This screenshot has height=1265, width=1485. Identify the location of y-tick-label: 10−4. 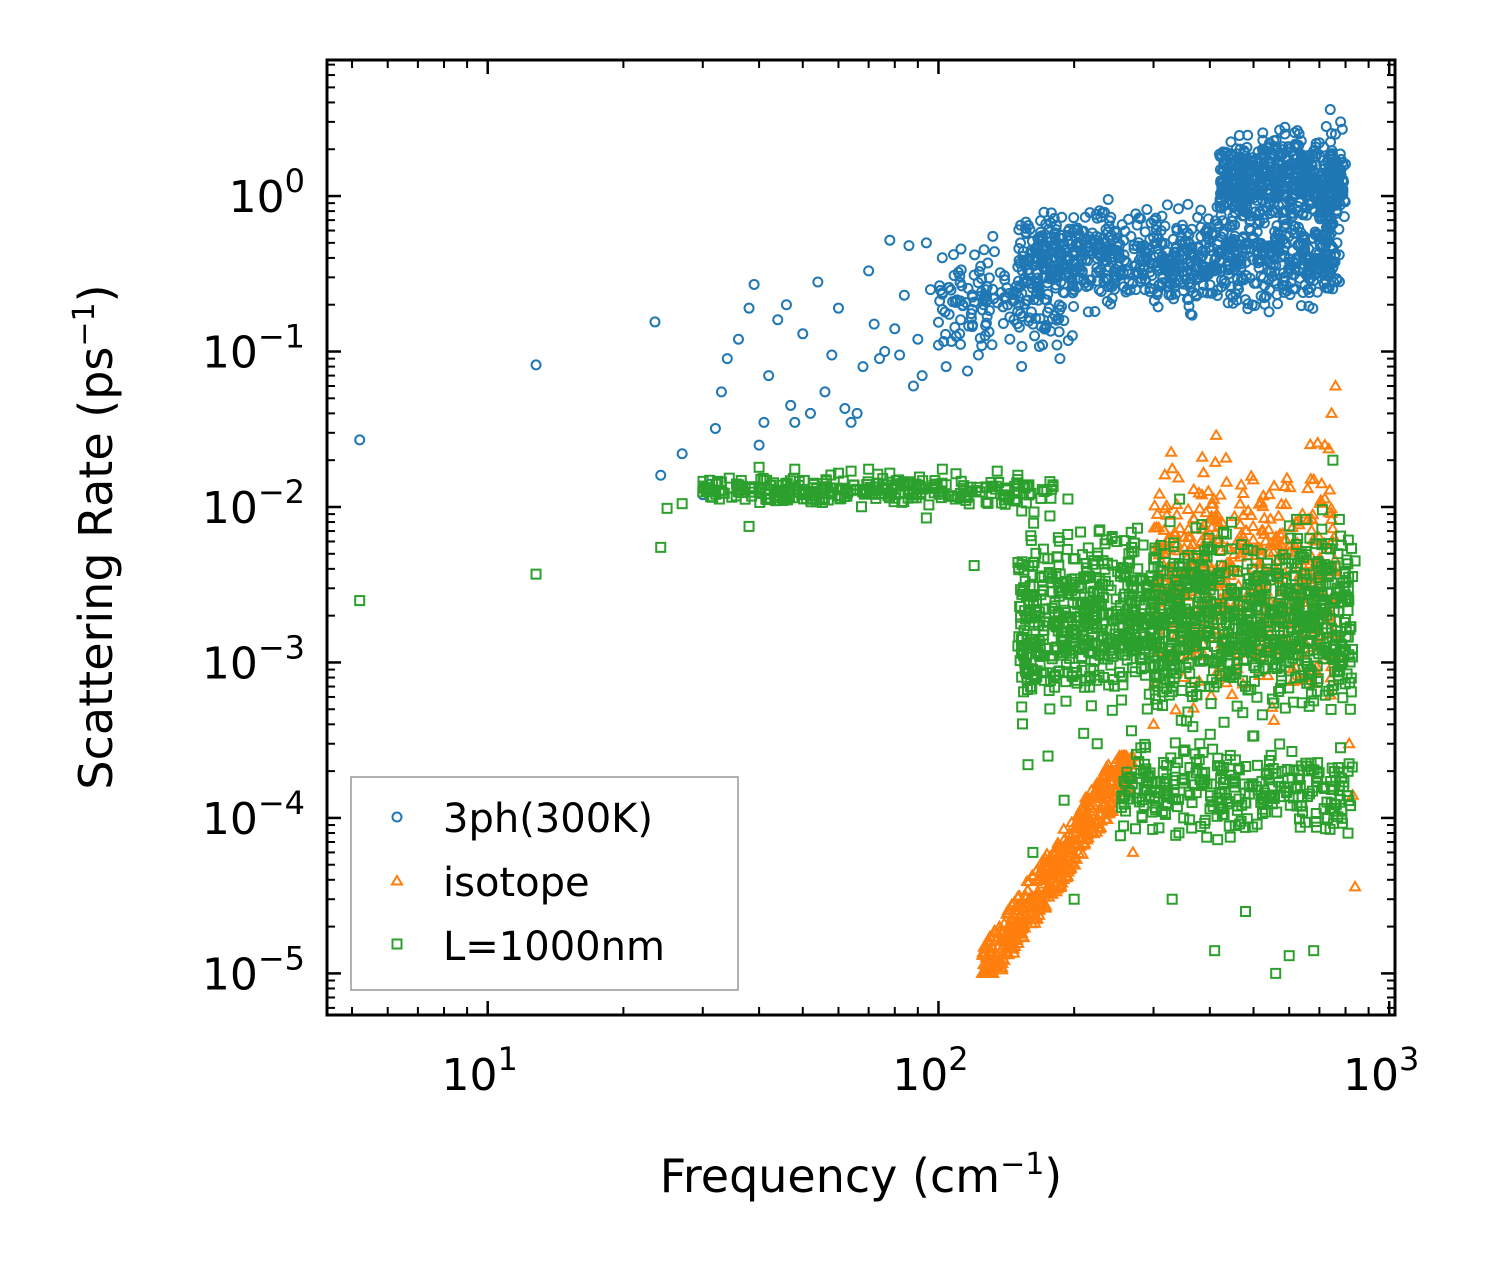
(253, 814).